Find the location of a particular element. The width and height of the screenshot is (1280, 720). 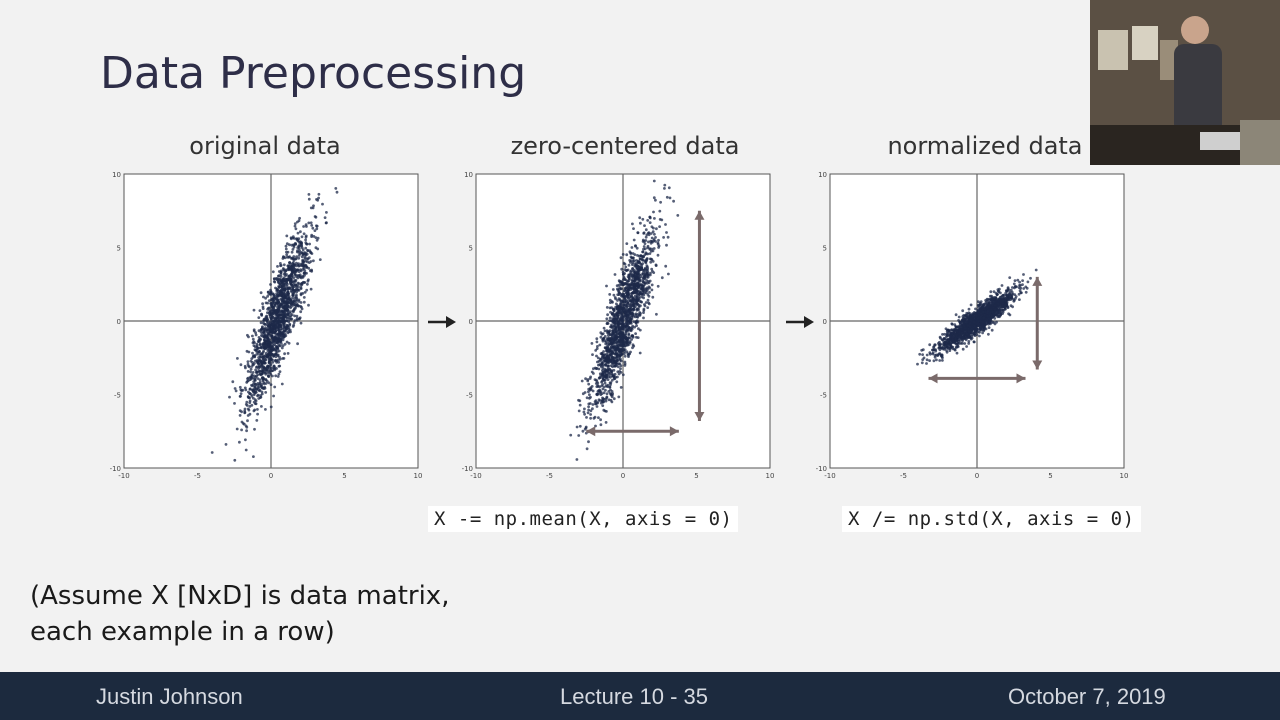

x-tick-label: 5 is located at coordinates (1050, 476).